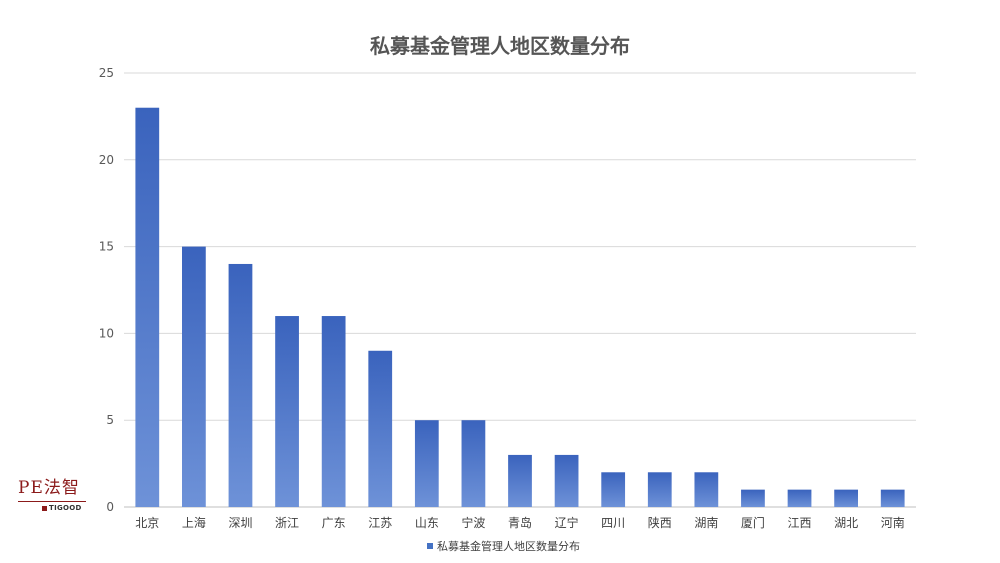 Image resolution: width=1000 pixels, height=563 pixels. I want to click on x-tick-label: 青岛, so click(520, 522).